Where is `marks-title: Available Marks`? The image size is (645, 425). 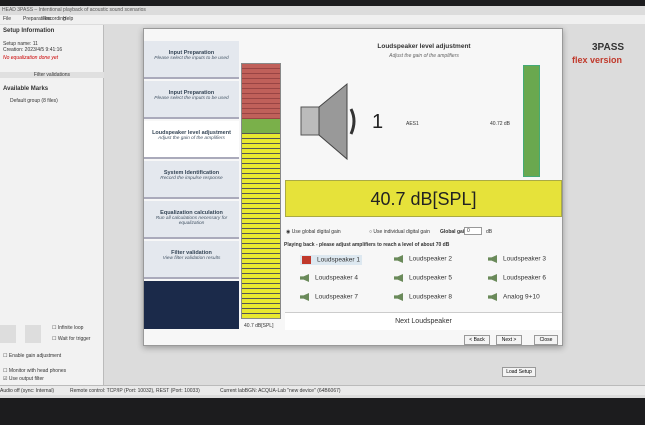
marks-title: Available Marks is located at coordinates (26, 89).